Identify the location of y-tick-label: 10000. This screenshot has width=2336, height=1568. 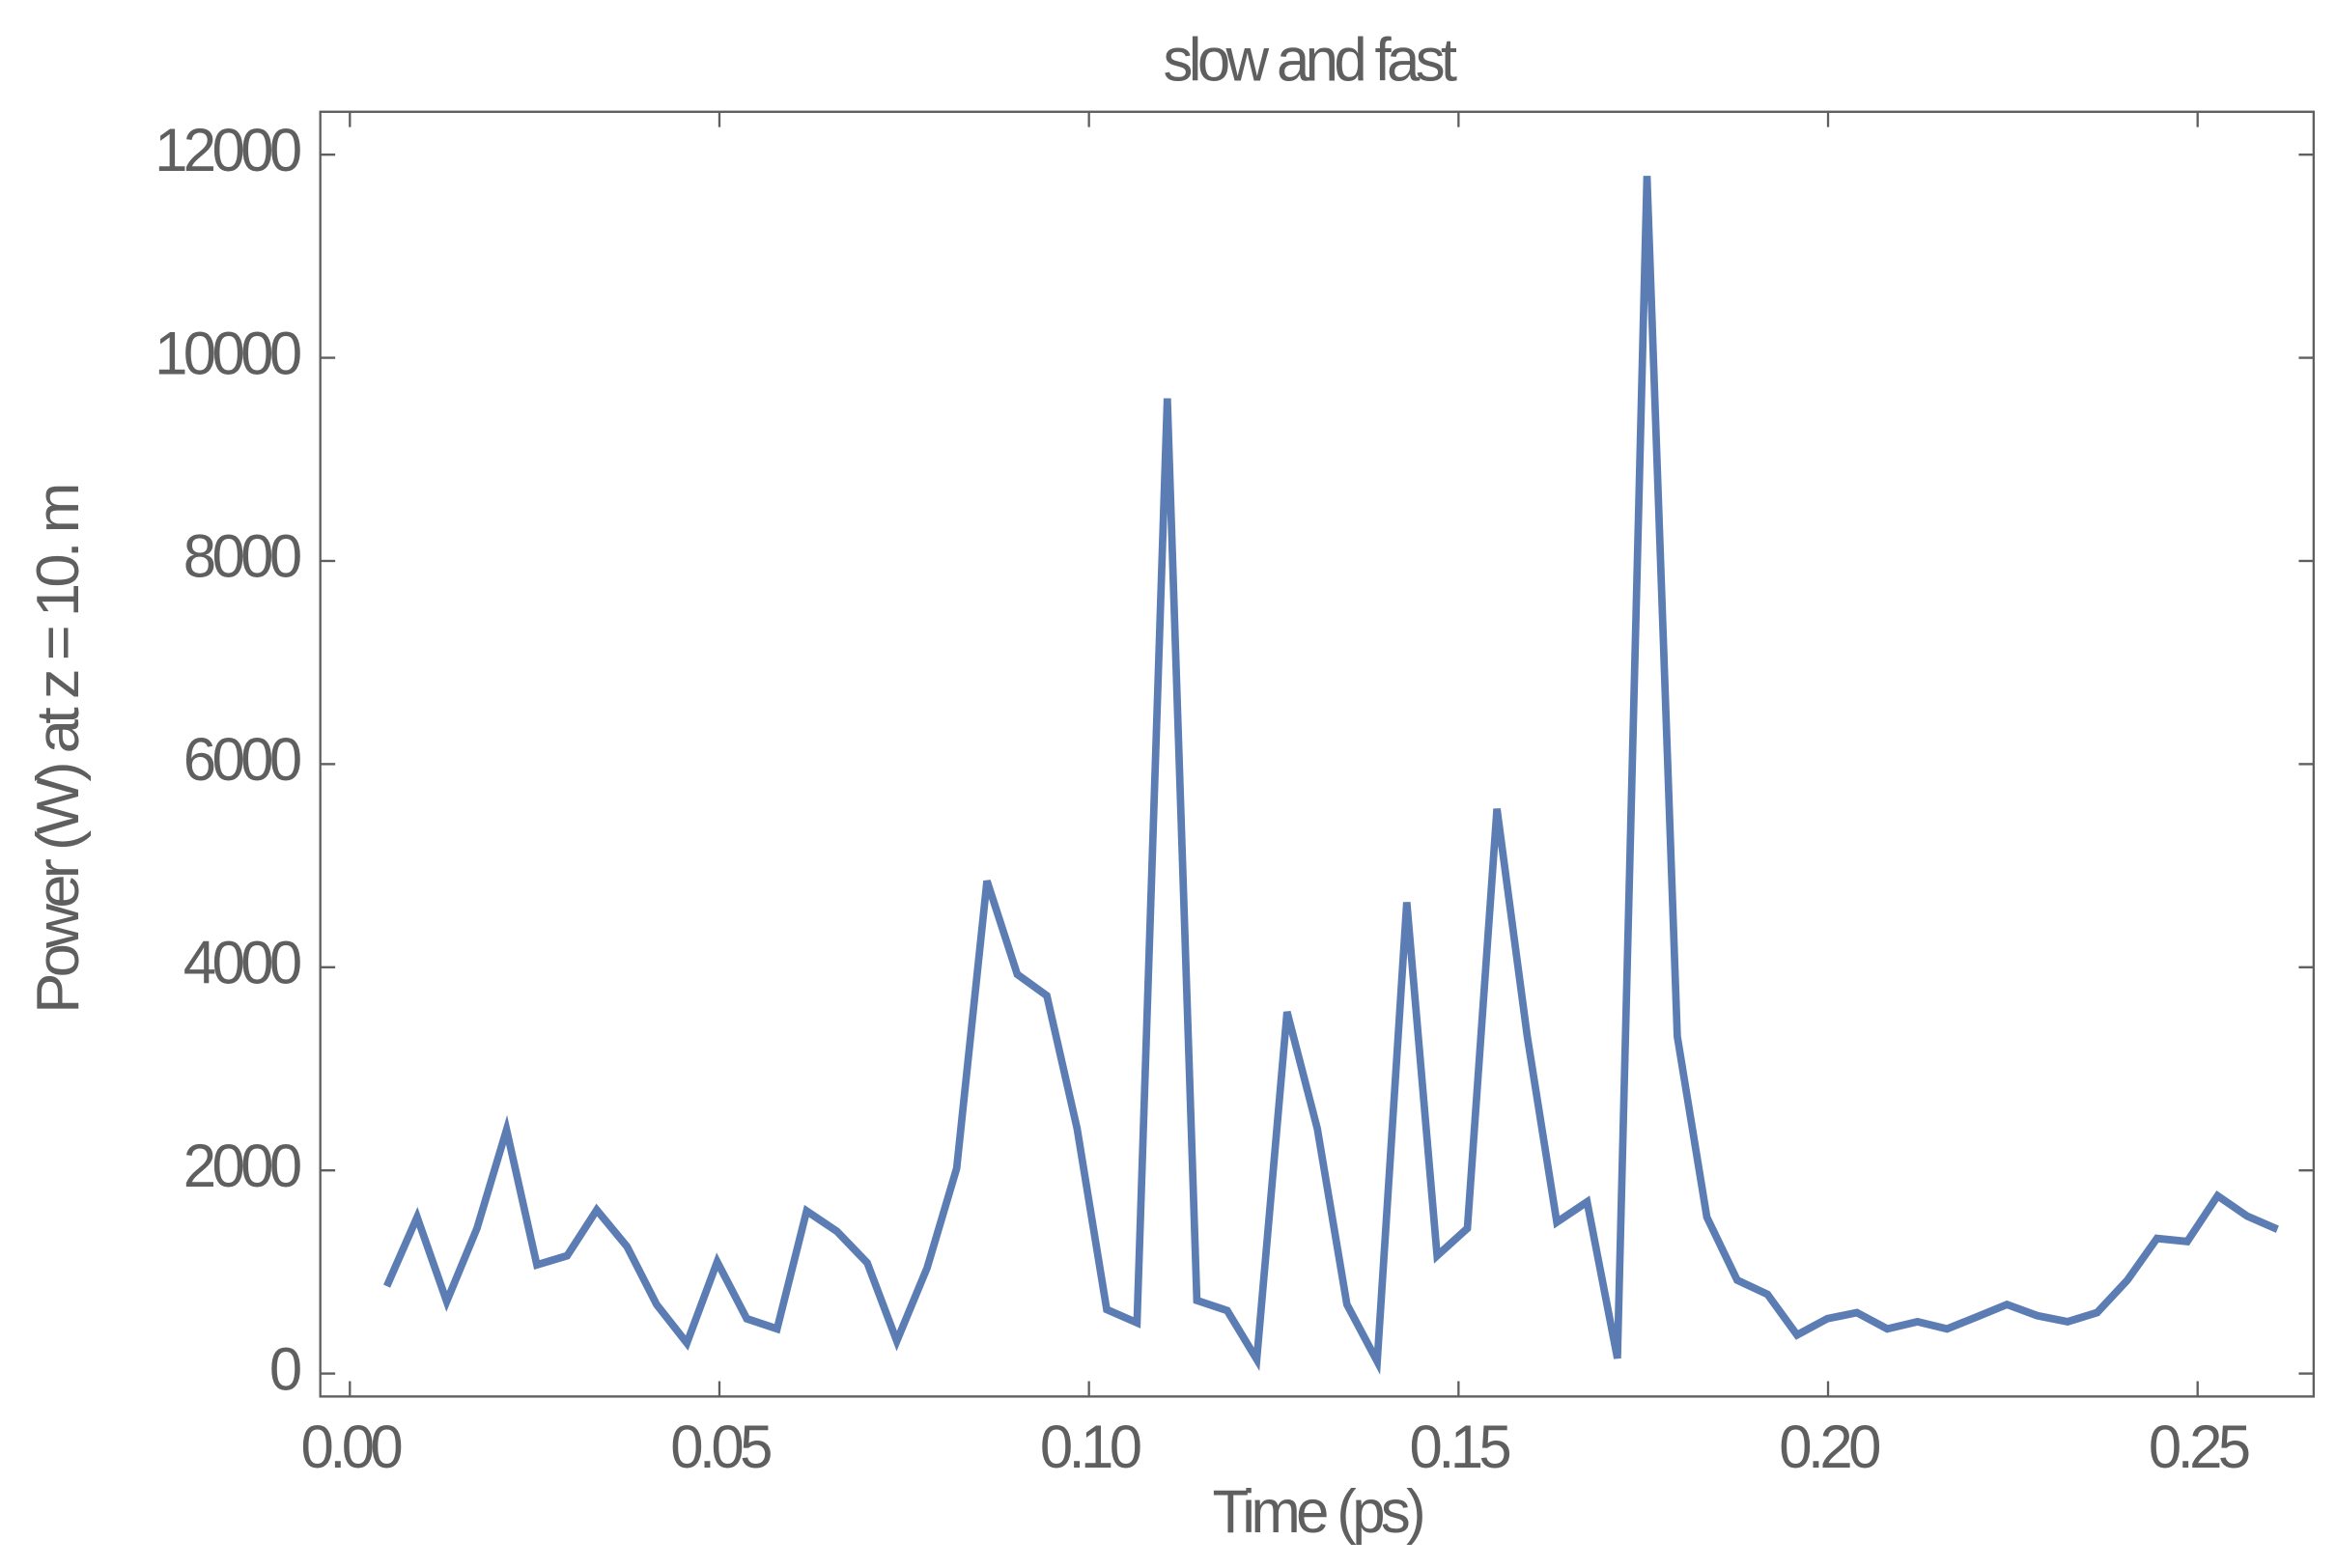
(228, 354).